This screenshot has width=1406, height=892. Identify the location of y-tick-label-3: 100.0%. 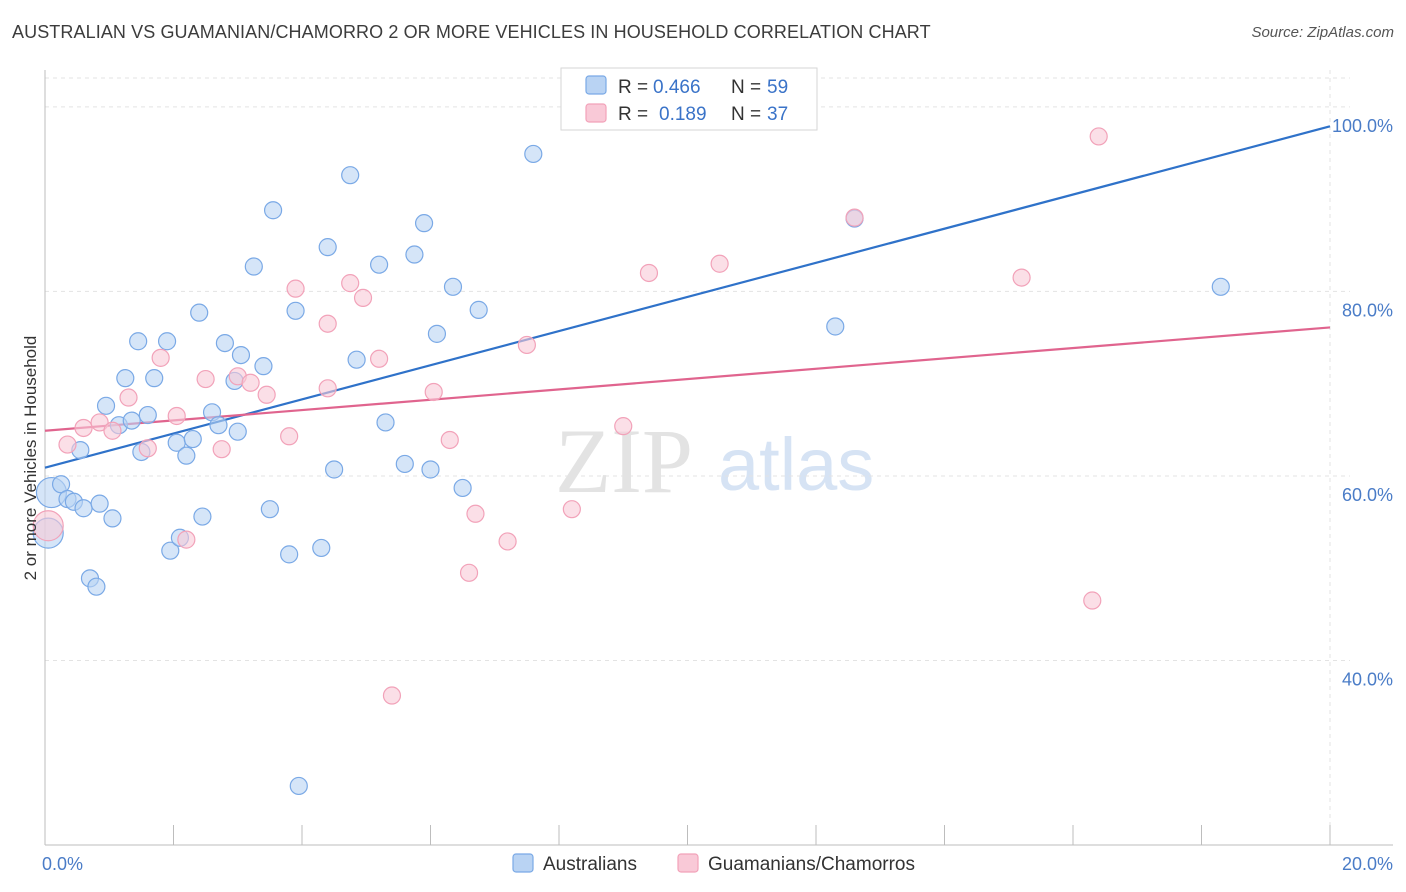
(1362, 126).